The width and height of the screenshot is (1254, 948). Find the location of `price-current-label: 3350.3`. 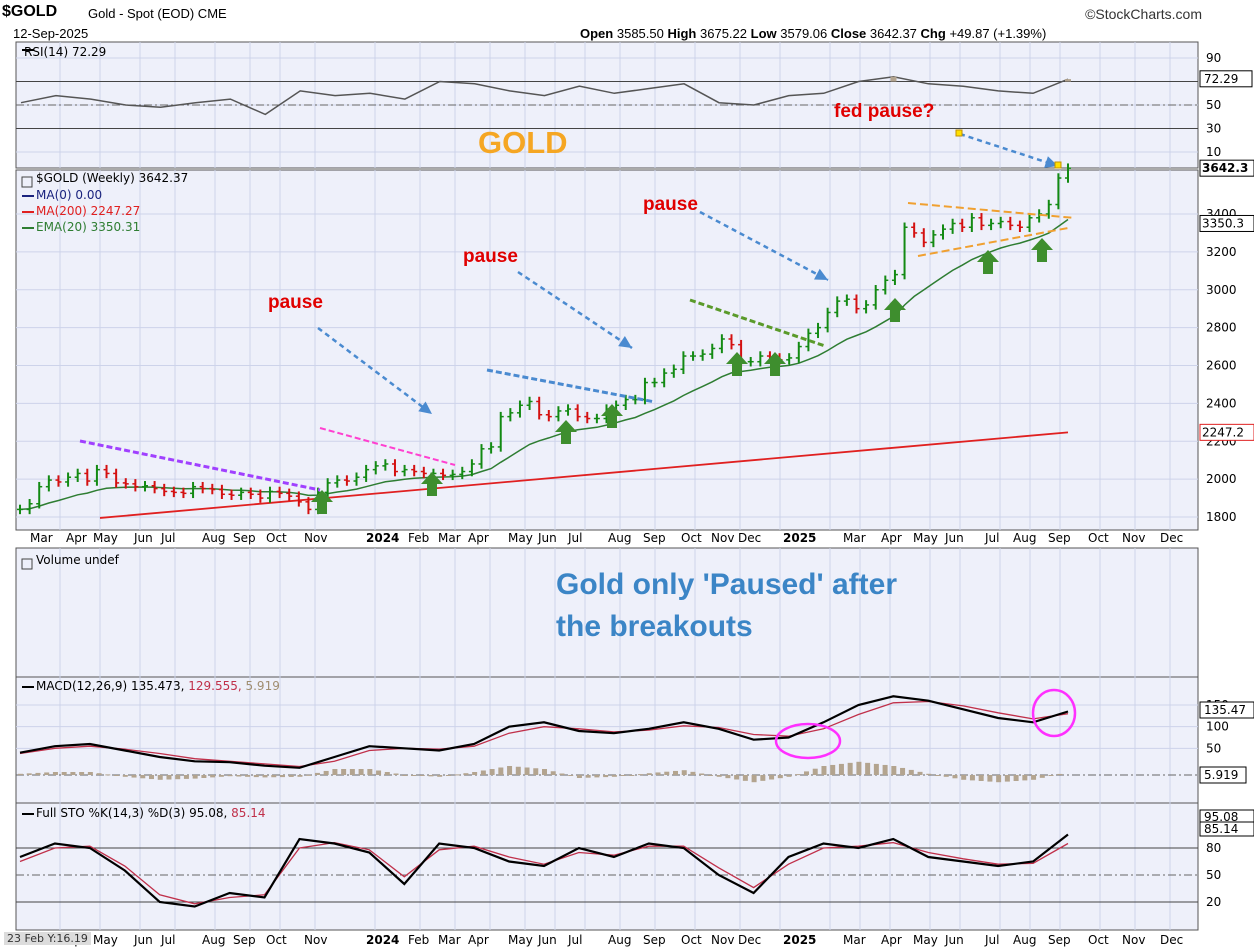

price-current-label: 3350.3 is located at coordinates (1223, 223).